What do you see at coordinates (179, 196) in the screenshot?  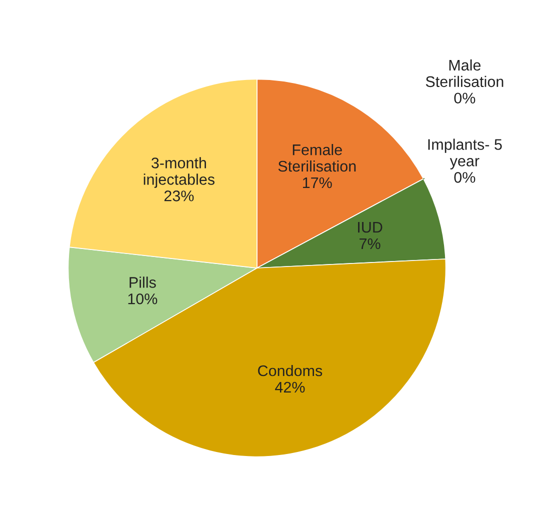 I see `data-label: 23%` at bounding box center [179, 196].